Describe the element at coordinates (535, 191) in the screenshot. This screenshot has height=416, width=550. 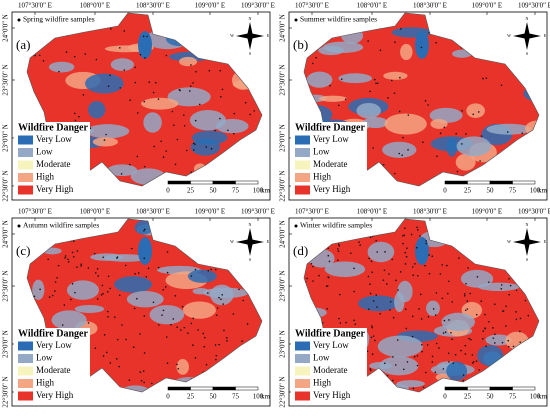
I see `scale-label: 100` at that location.